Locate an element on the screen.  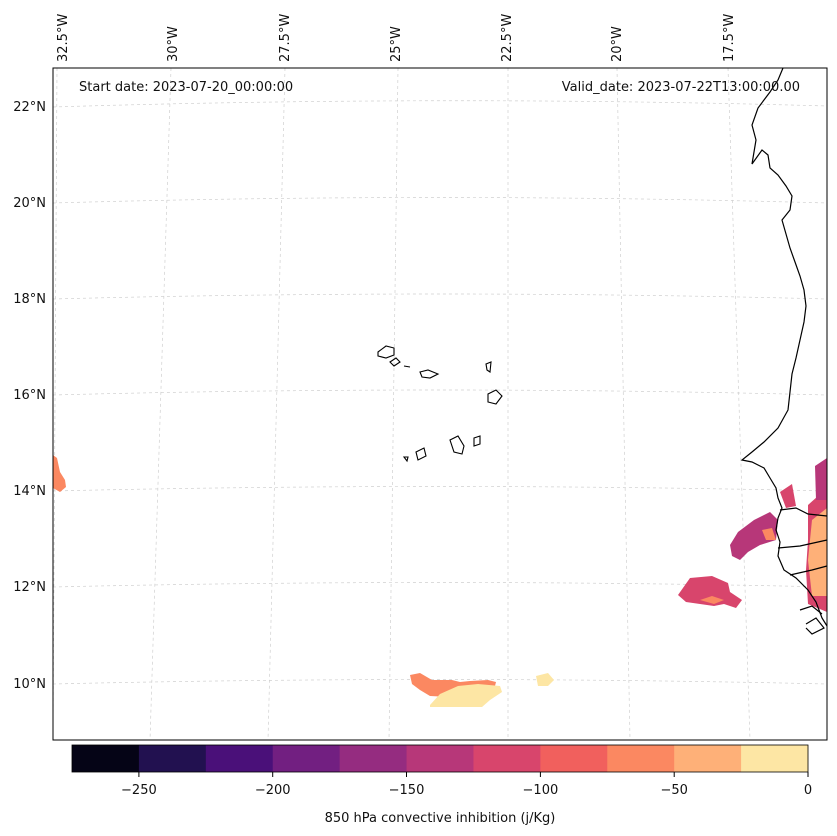
cin-patch-southeast-a is located at coordinates (710, 592).